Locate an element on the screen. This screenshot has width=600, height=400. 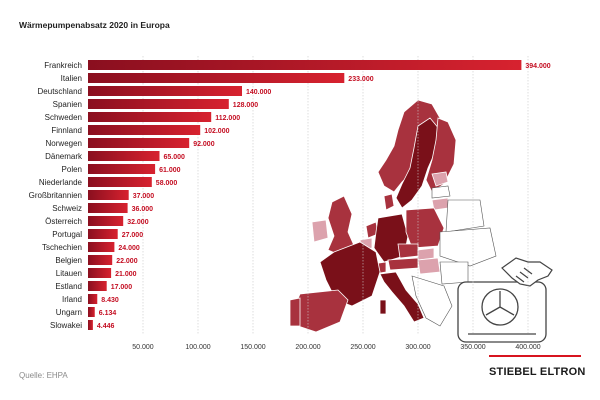
map-ukraine is located at coordinates (468, 247).